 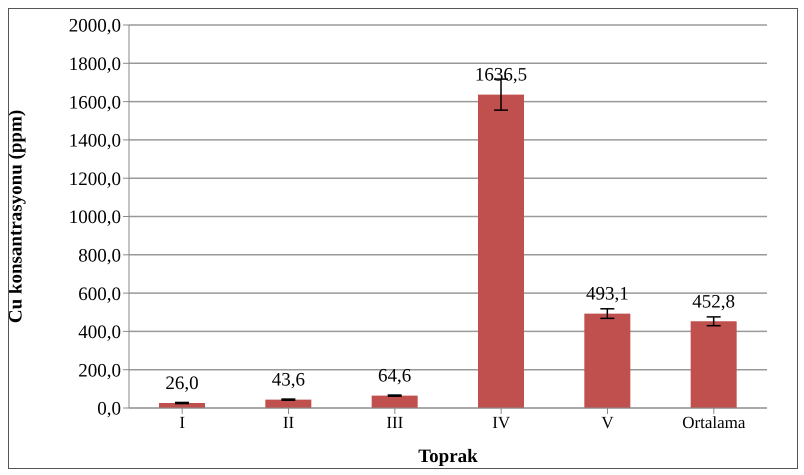 I want to click on y-tick-label: 1600,0, so click(x=94, y=103).